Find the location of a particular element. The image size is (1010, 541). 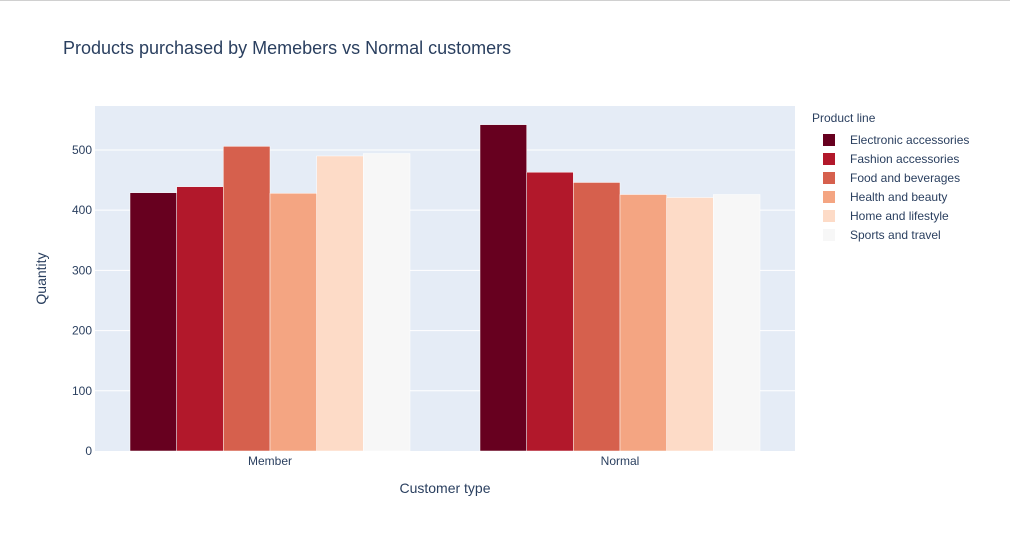

legend-item: Electronic accessories is located at coordinates (890, 139).